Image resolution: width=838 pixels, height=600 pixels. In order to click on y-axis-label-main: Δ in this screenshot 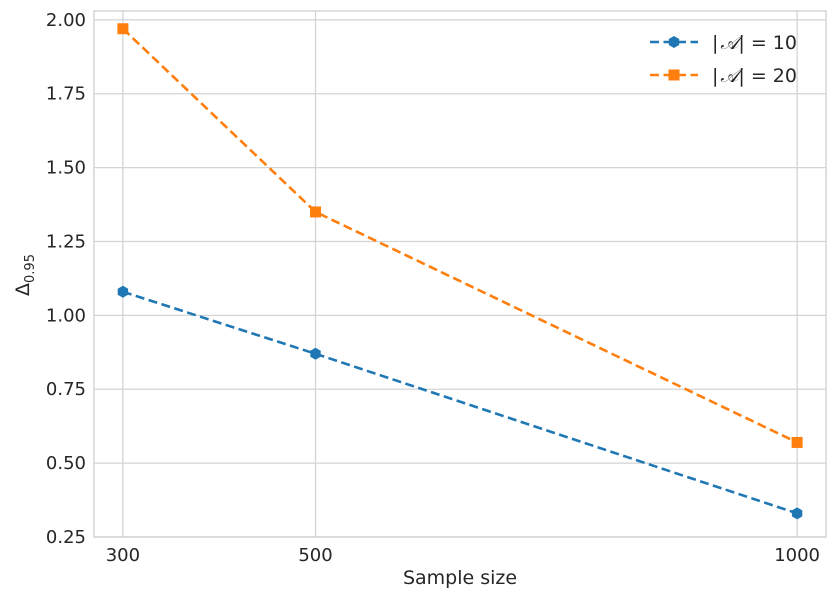, I will do `click(23, 289)`.